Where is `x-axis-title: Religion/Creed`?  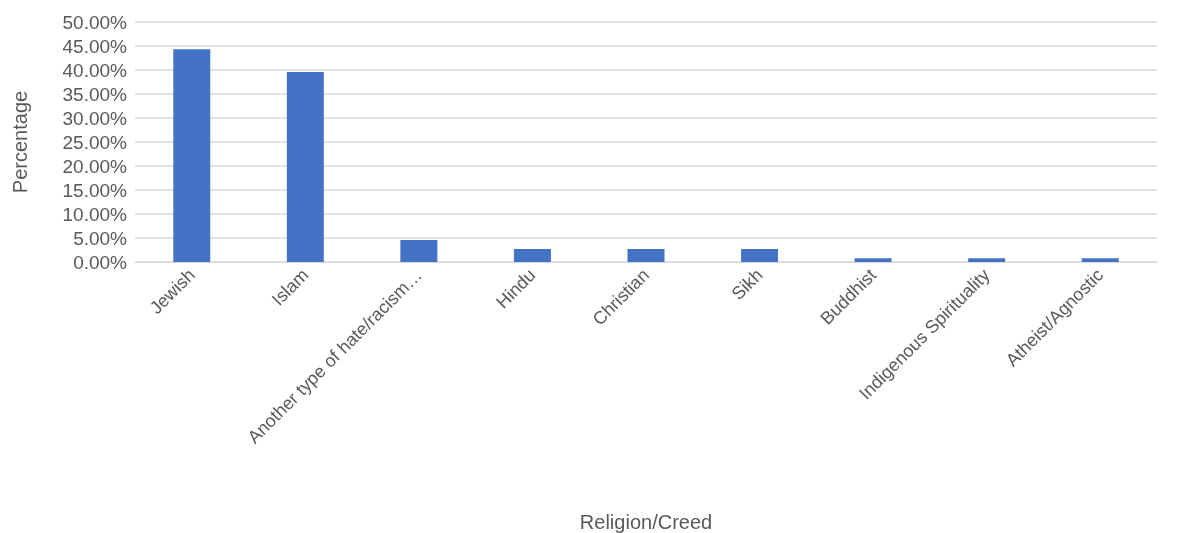 x-axis-title: Religion/Creed is located at coordinates (646, 522).